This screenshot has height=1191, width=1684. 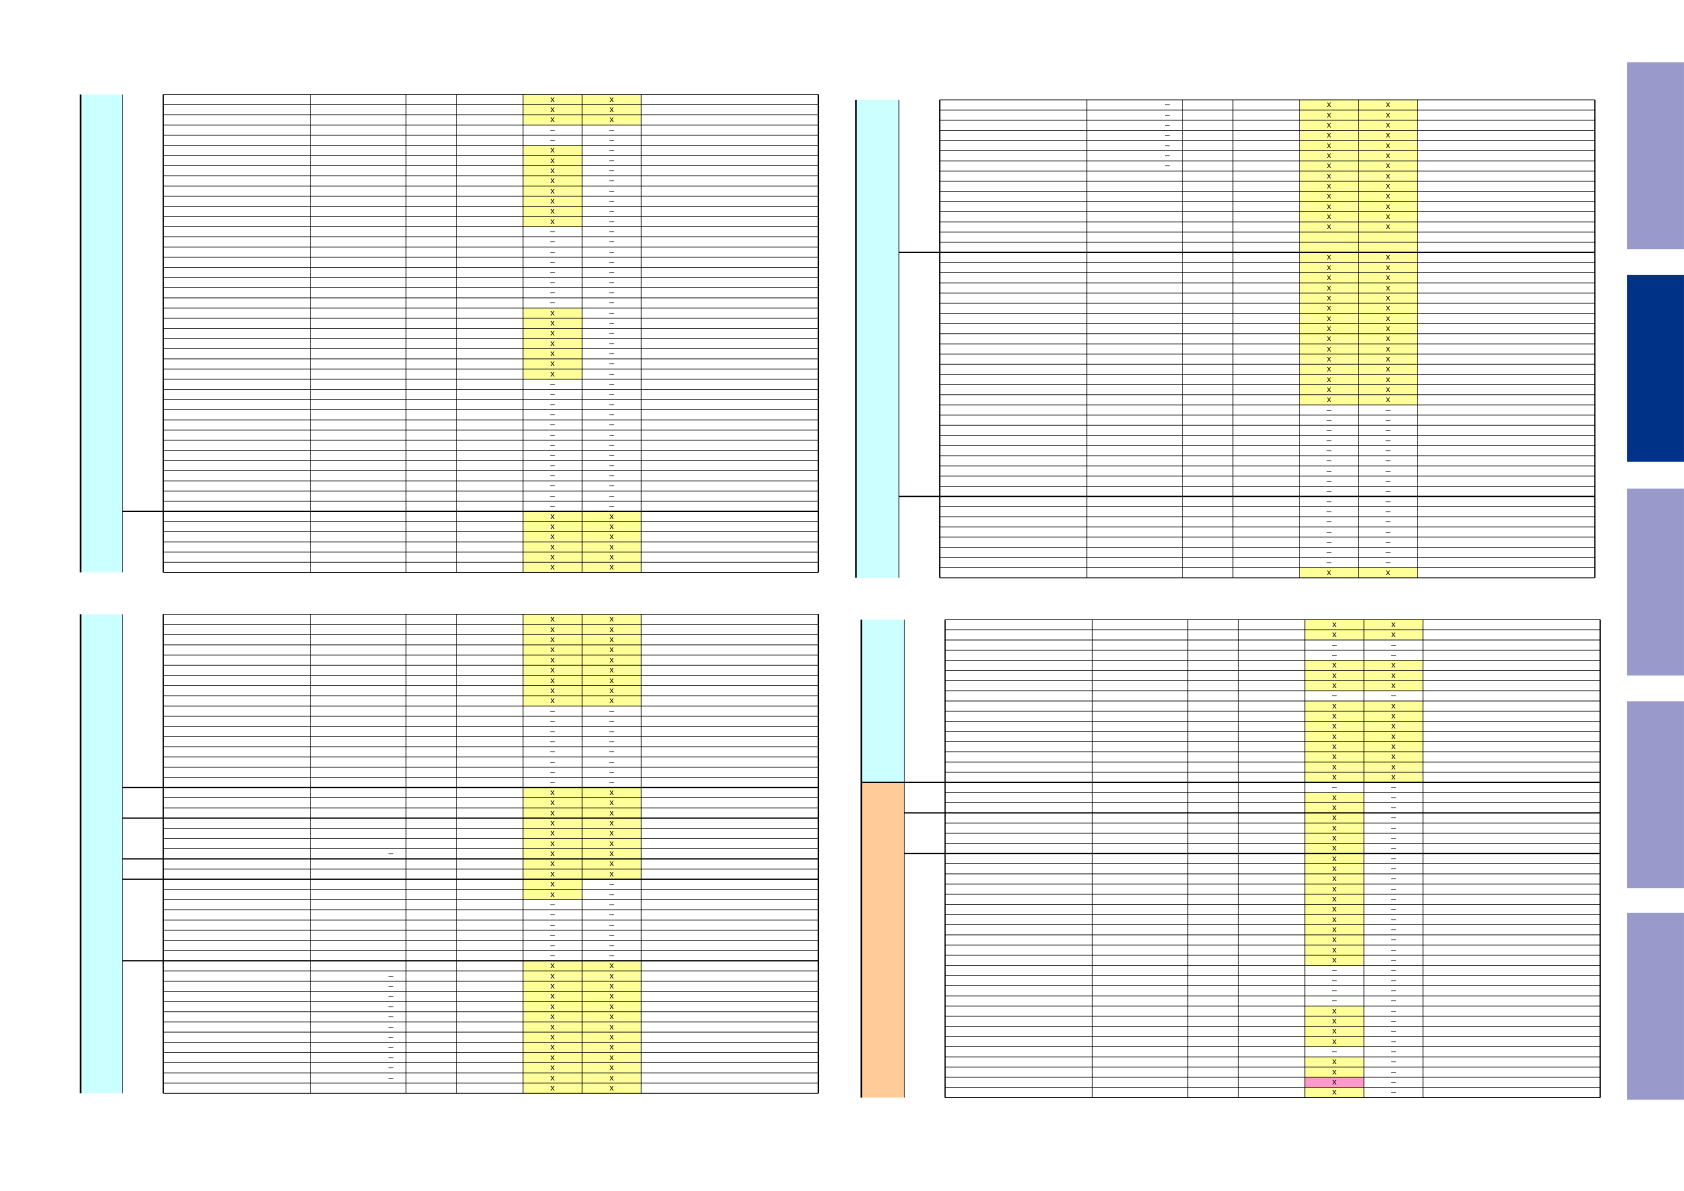 I want to click on side-strip, so click(x=101, y=333).